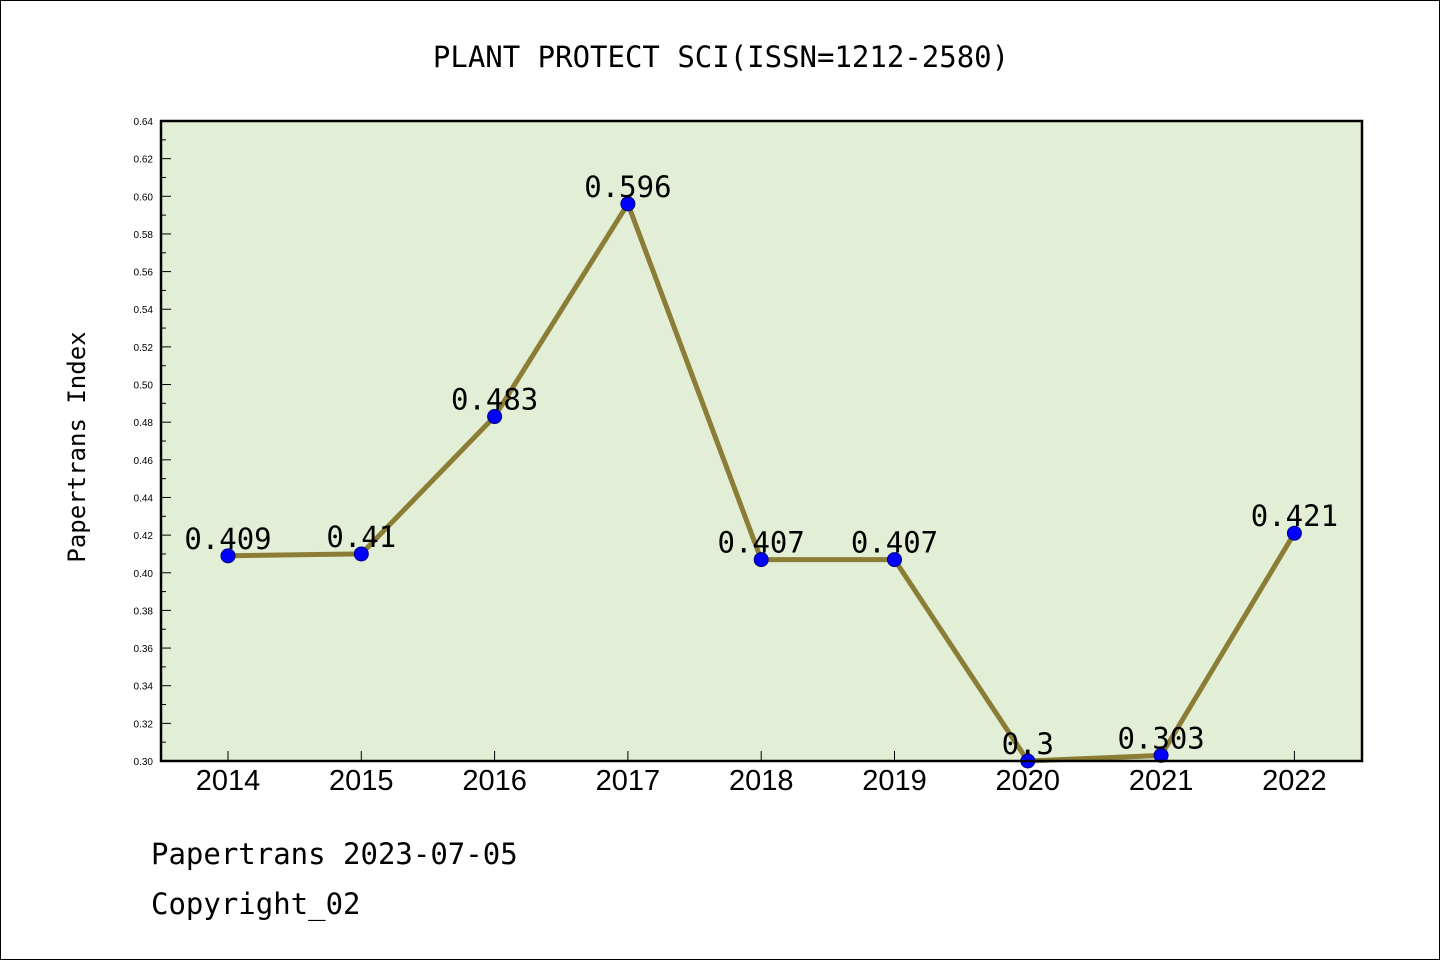 The width and height of the screenshot is (1440, 961). What do you see at coordinates (144, 122) in the screenshot?
I see `y-tick-label: 0.64` at bounding box center [144, 122].